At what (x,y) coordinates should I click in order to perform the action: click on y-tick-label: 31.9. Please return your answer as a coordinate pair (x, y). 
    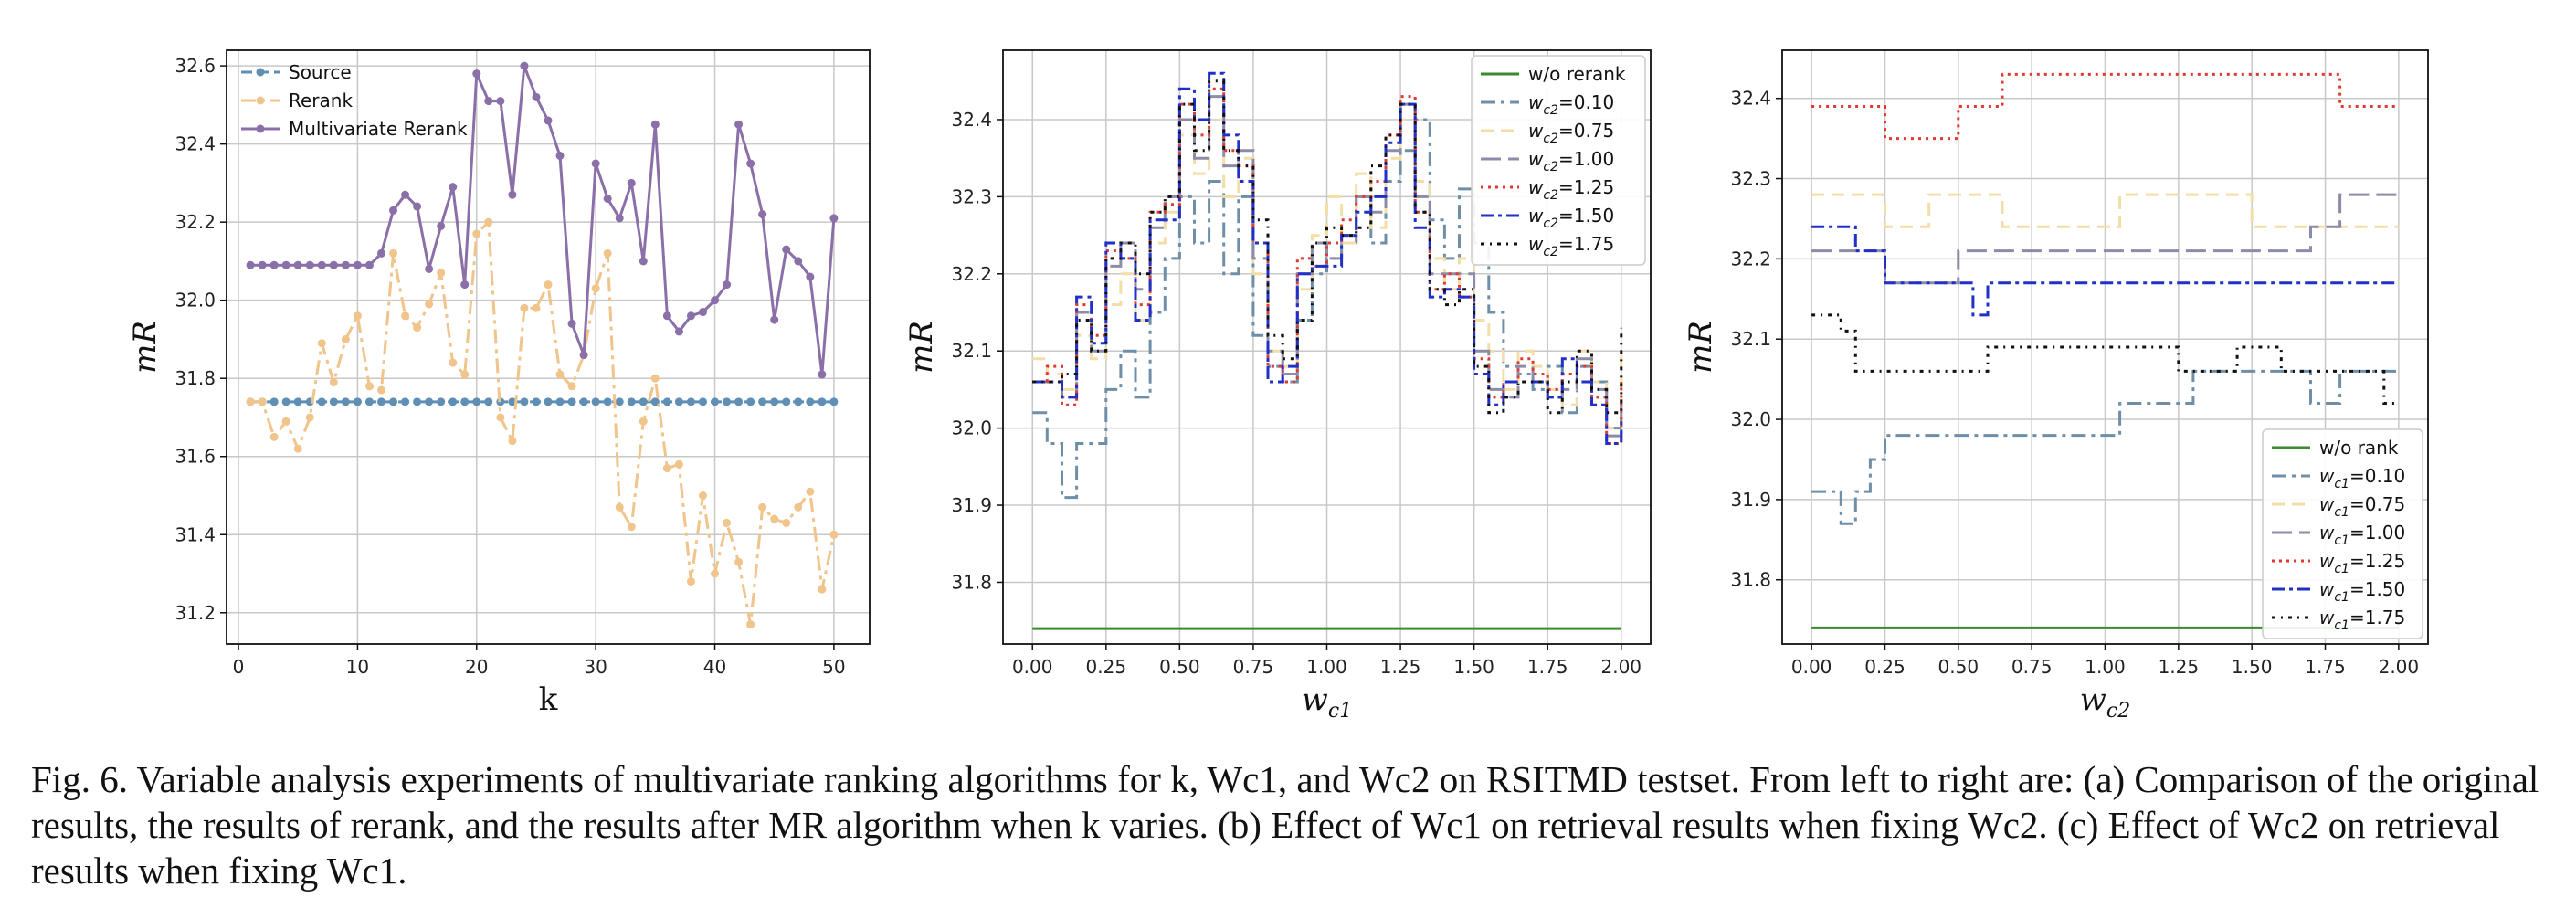
    Looking at the image, I should click on (1750, 500).